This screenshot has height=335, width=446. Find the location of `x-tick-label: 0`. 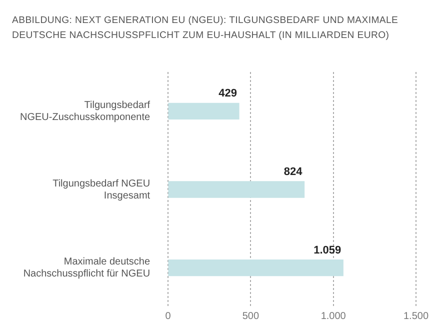

x-tick-label: 0 is located at coordinates (168, 316).